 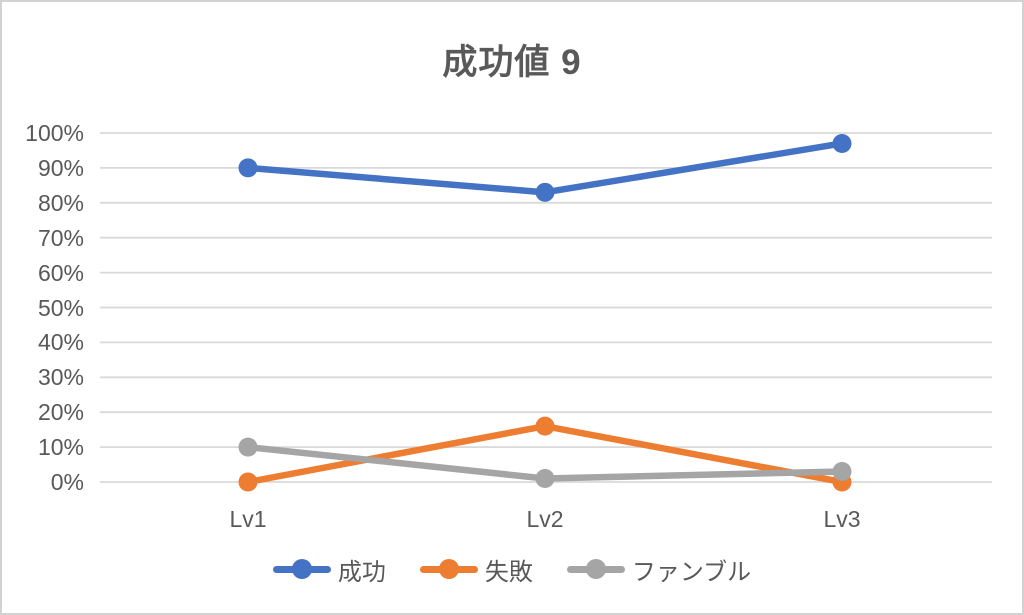 What do you see at coordinates (60, 307) in the screenshot?
I see `y-tick-label: 50%` at bounding box center [60, 307].